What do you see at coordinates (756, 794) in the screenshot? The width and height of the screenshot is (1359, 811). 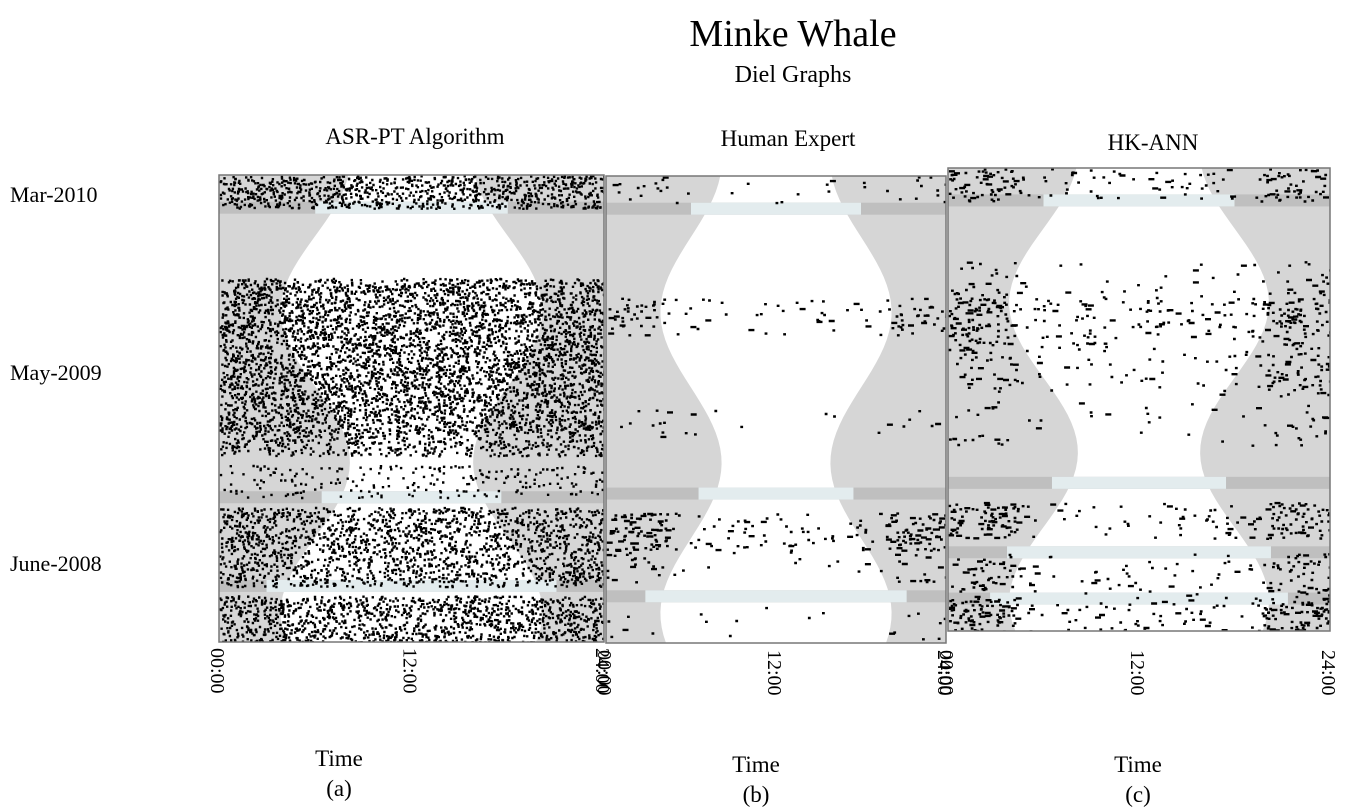 I see `panel-caption: (b)` at bounding box center [756, 794].